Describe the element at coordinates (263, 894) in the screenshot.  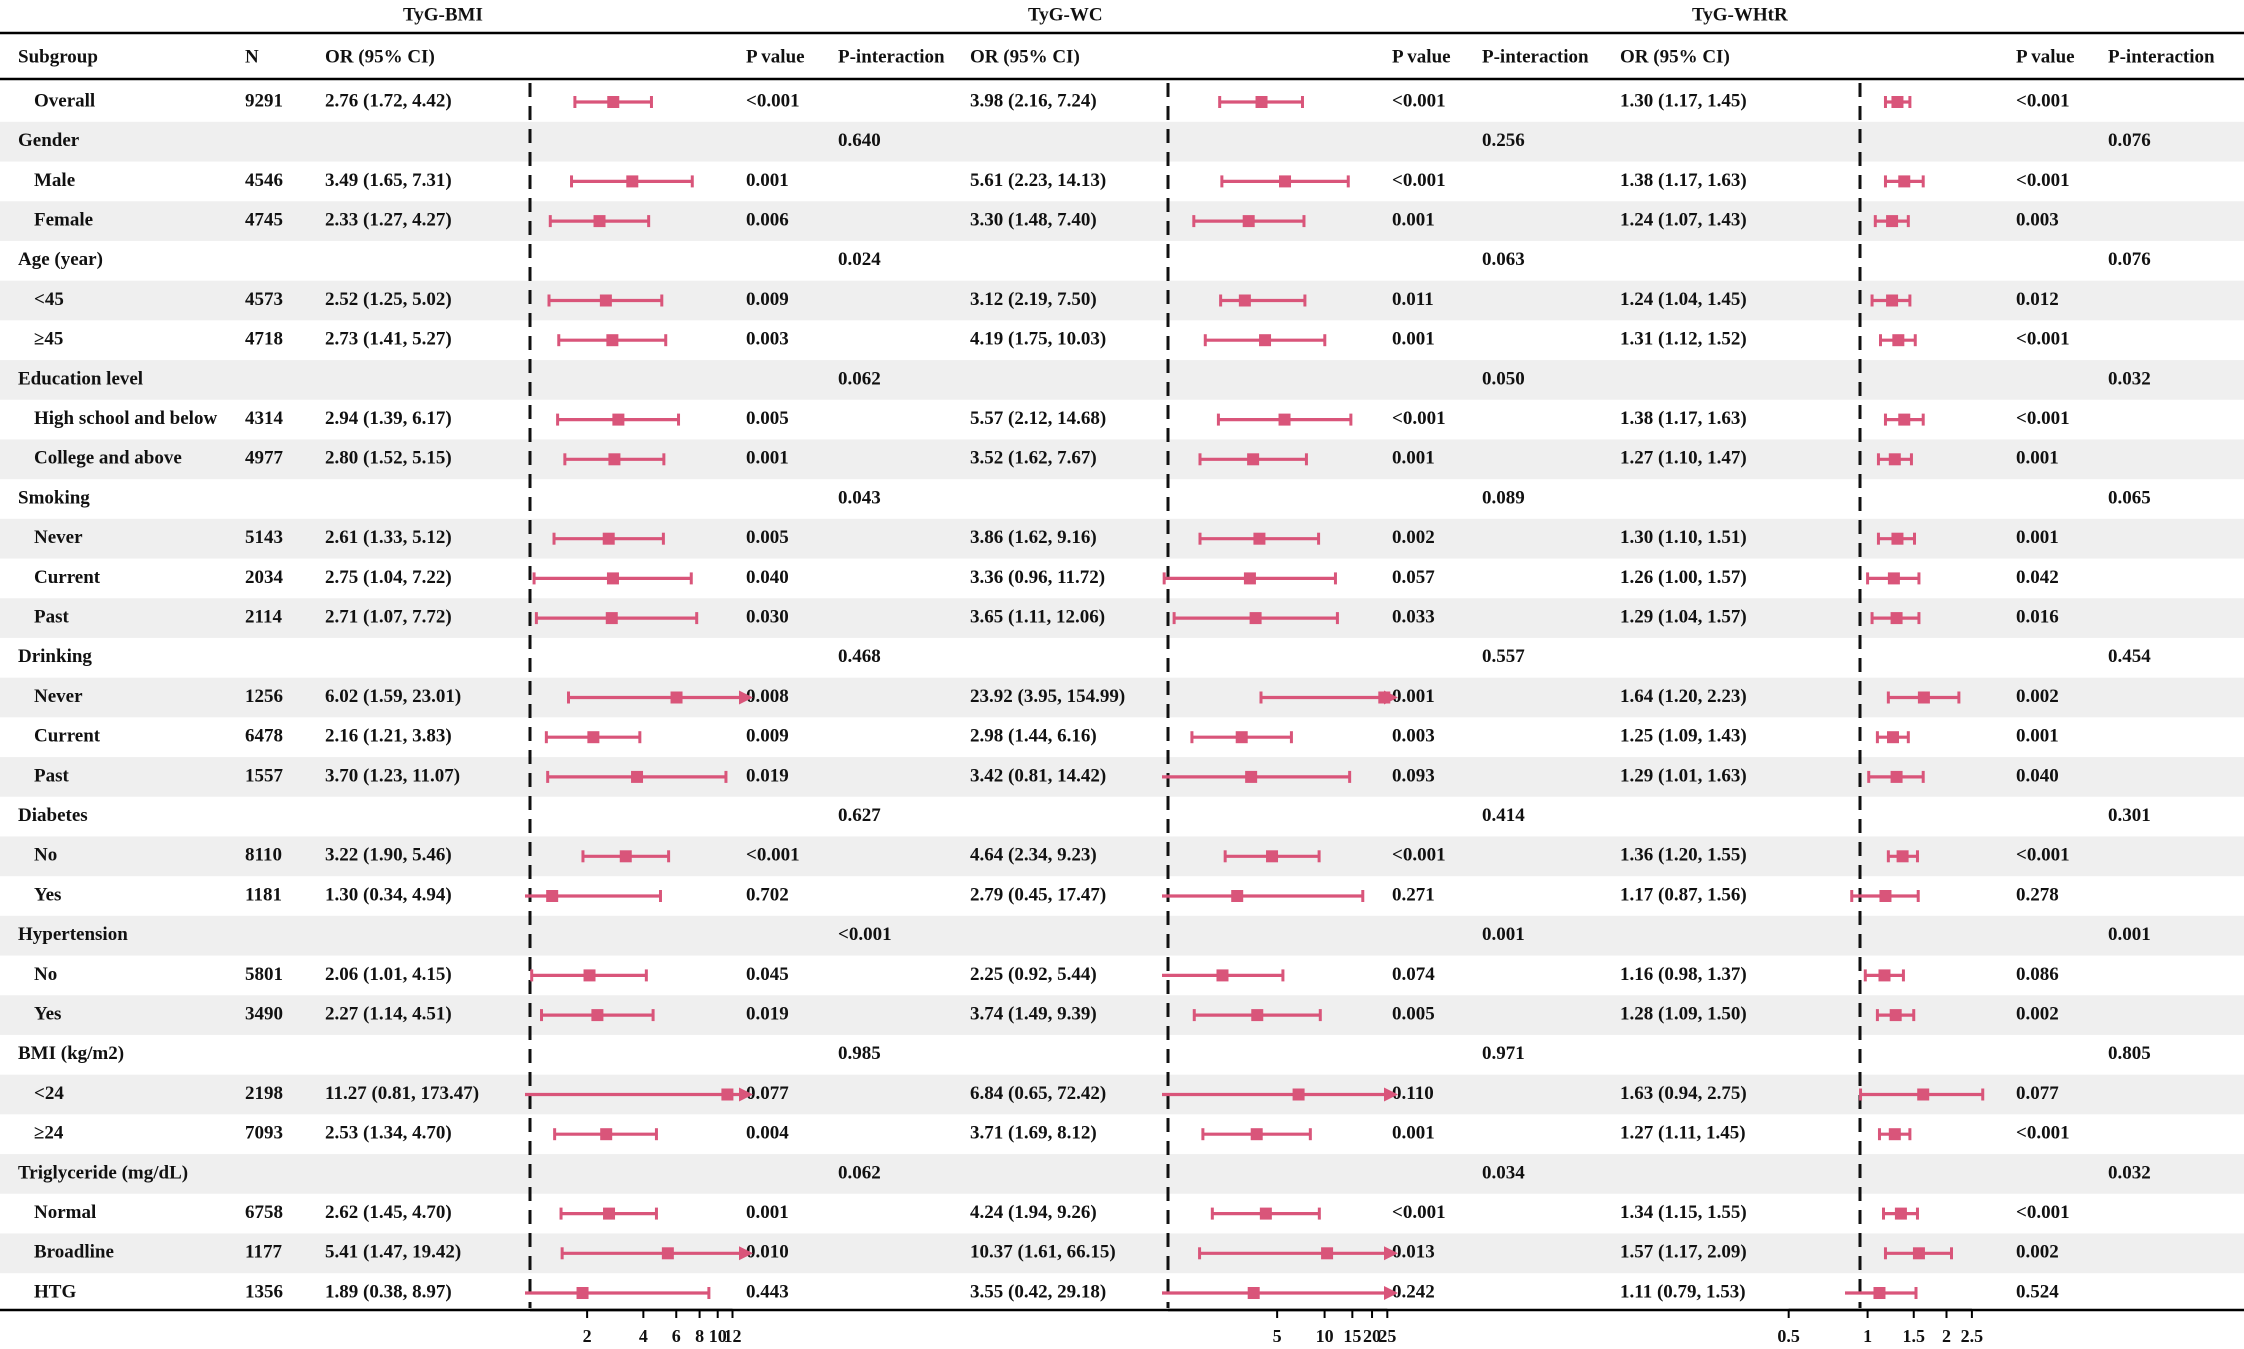
I see `n-value: 1181` at that location.